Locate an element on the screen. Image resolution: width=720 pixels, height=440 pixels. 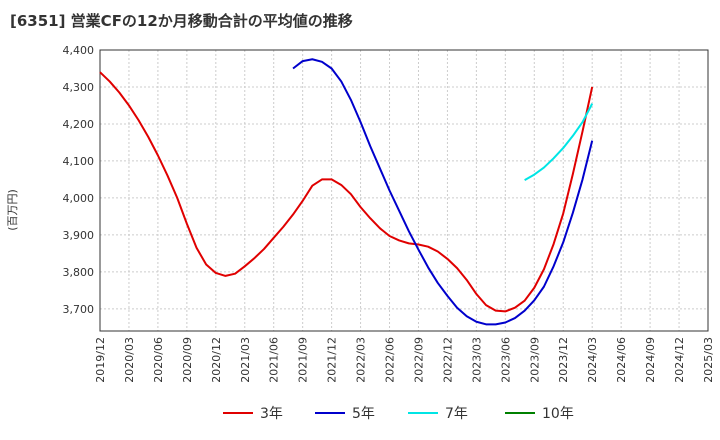
y-tick-label: 4,000 is located at coordinates (79, 198).